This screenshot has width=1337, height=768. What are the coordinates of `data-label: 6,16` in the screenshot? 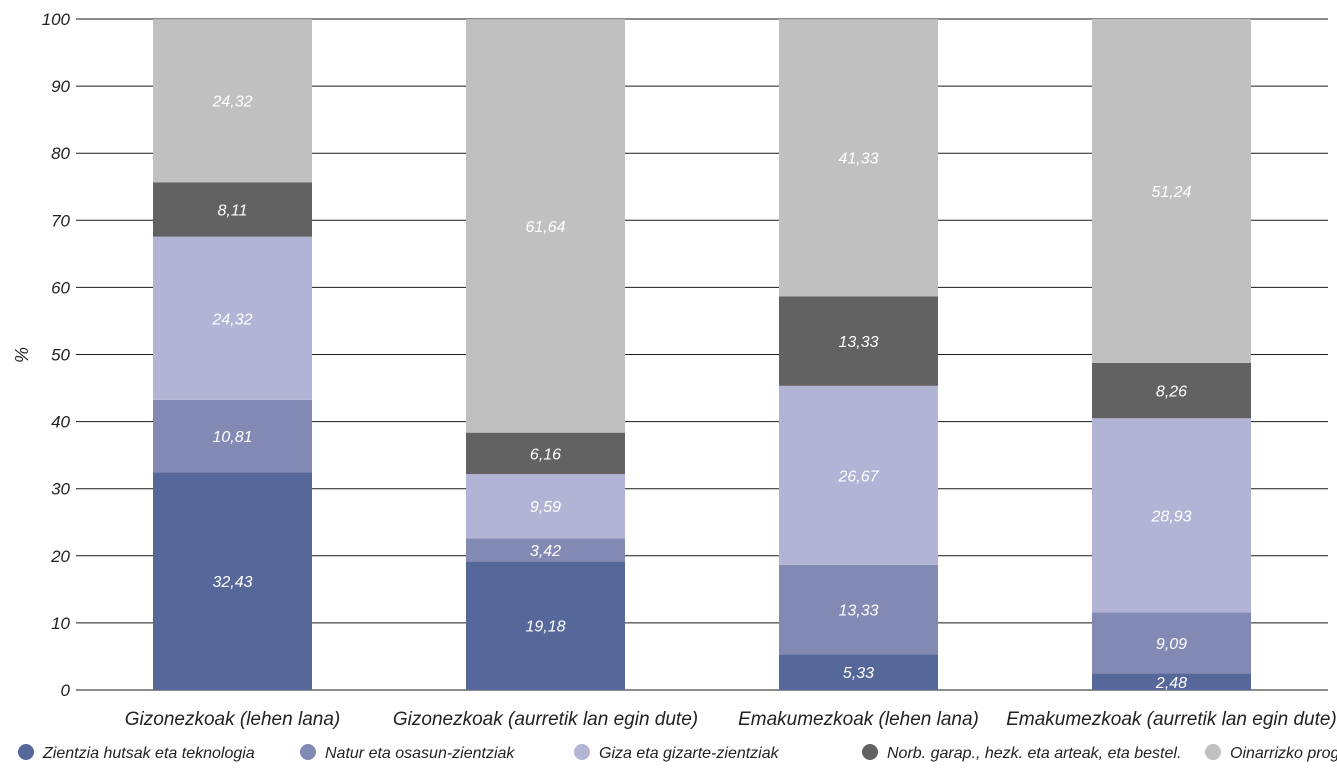 It's located at (545, 454).